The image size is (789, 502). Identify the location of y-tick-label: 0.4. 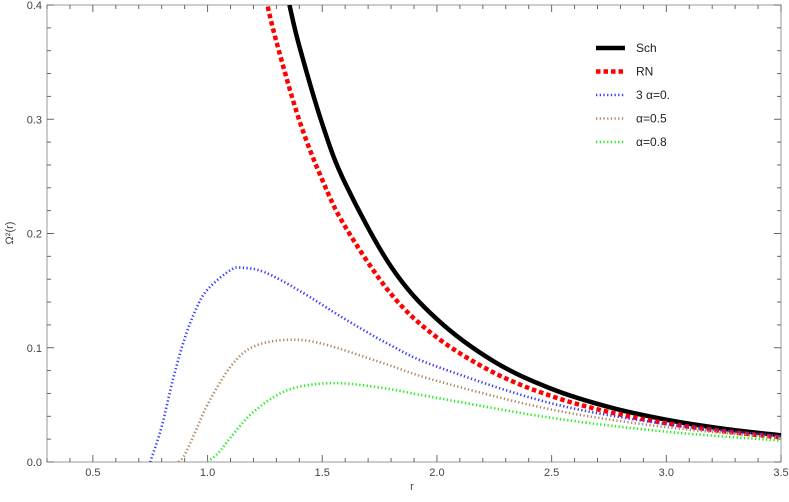
(34, 6).